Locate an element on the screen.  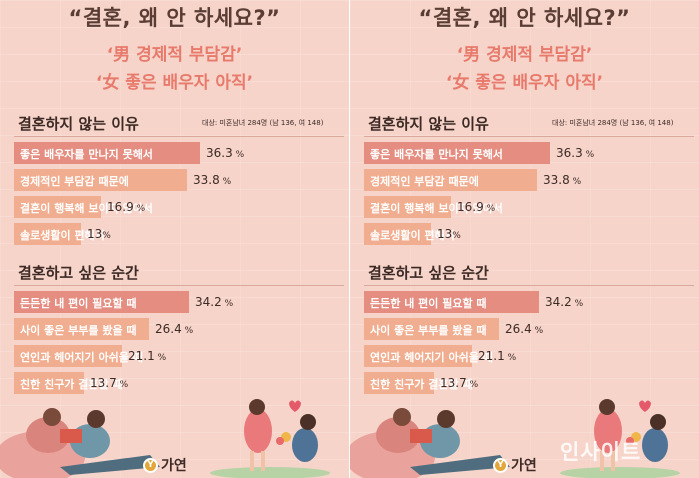
bar-row: 좋은 배우자를 만나지 못해서 36.3 % is located at coordinates (179, 153).